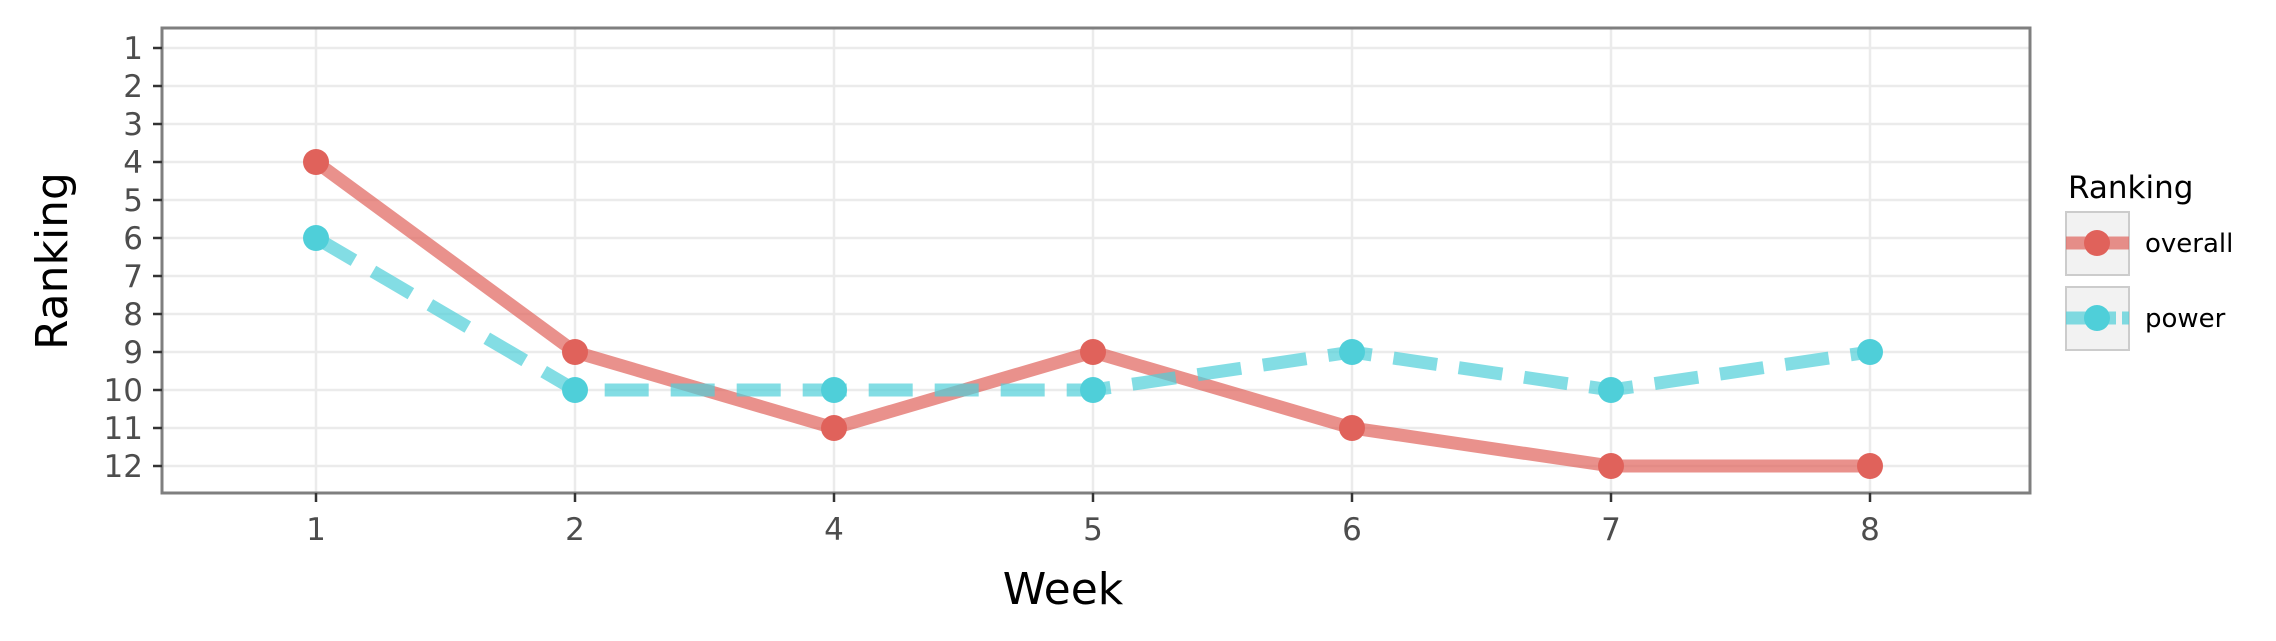 Image resolution: width=2276 pixels, height=641 pixels. What do you see at coordinates (575, 530) in the screenshot?
I see `x-tick-label: 2` at bounding box center [575, 530].